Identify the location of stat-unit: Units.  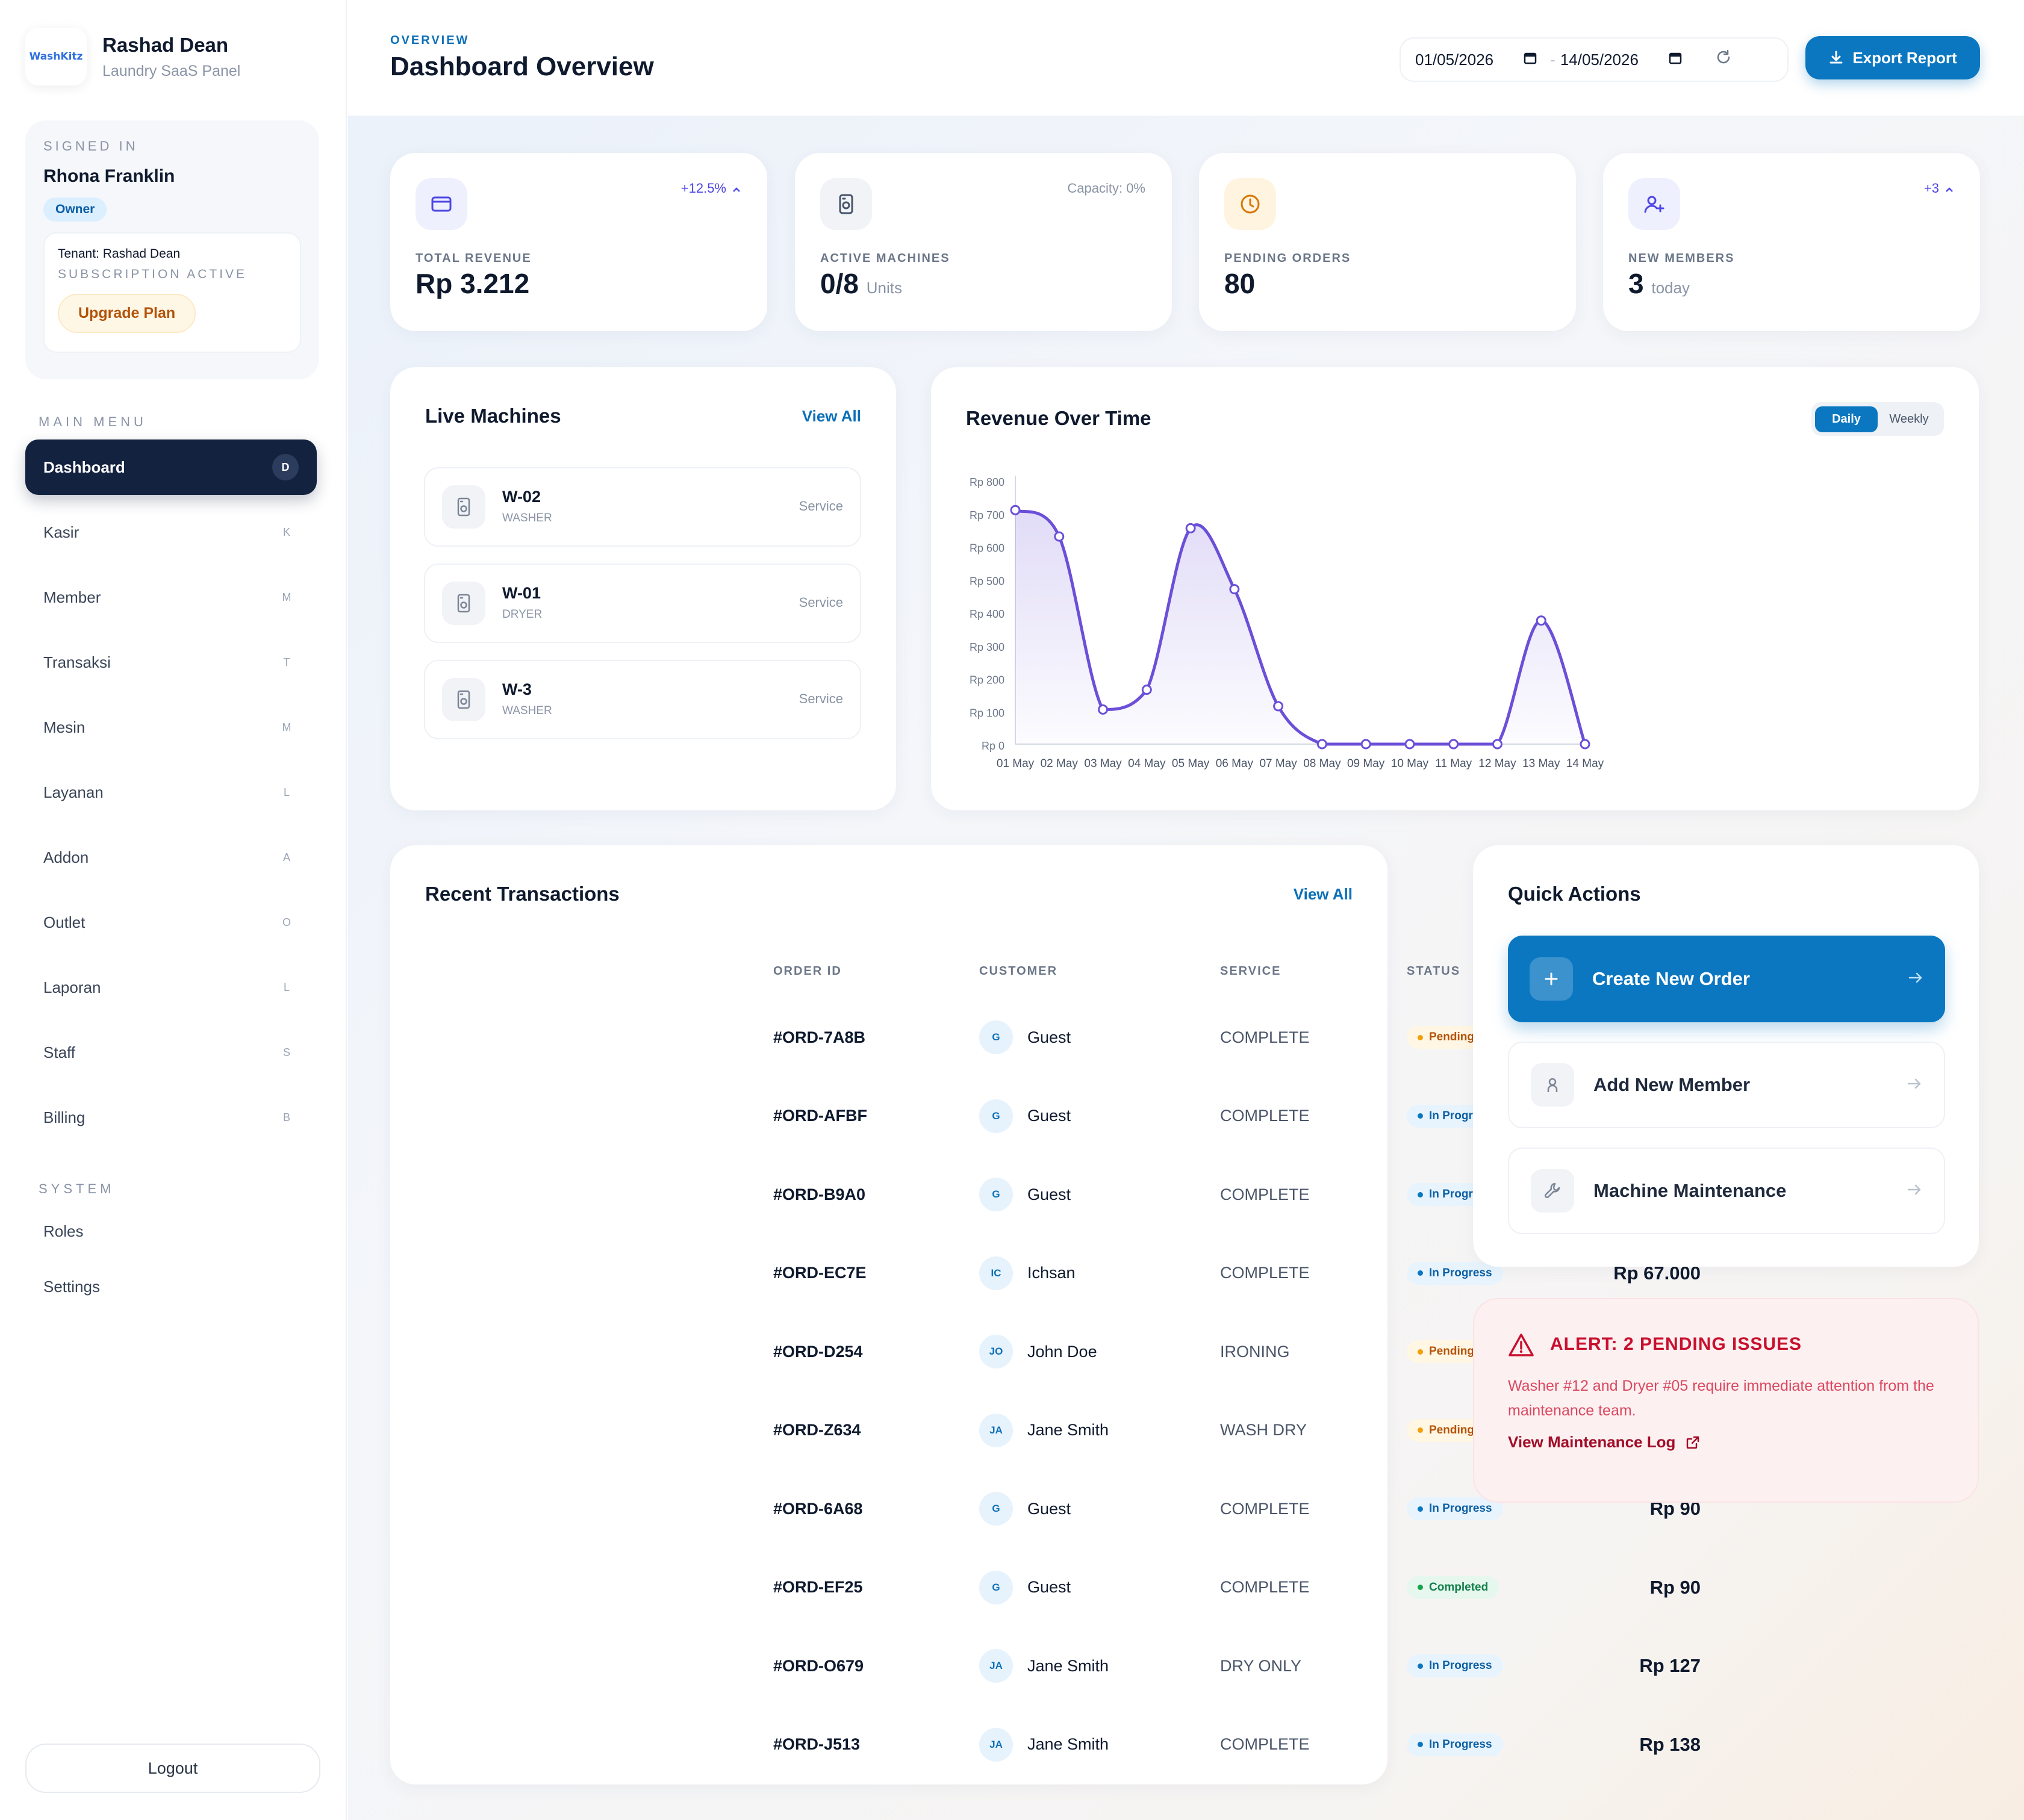
(884, 288).